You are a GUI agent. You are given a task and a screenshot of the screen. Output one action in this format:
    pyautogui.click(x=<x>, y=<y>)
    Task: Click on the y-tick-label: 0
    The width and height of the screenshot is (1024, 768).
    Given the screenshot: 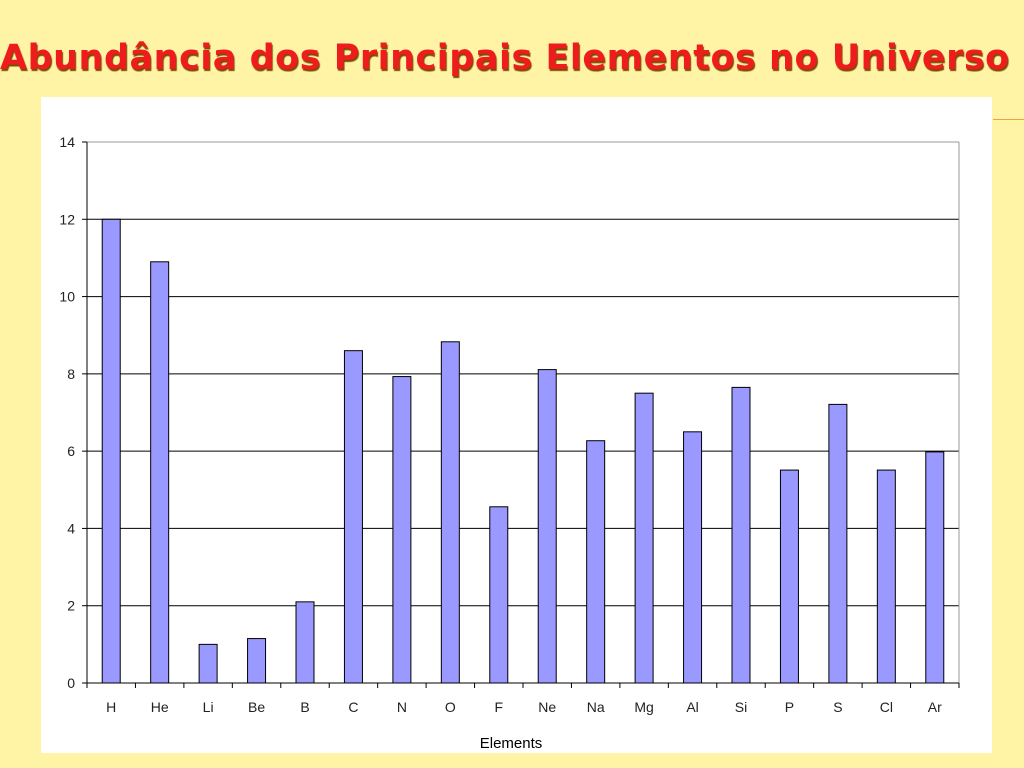 What is the action you would take?
    pyautogui.click(x=71, y=683)
    